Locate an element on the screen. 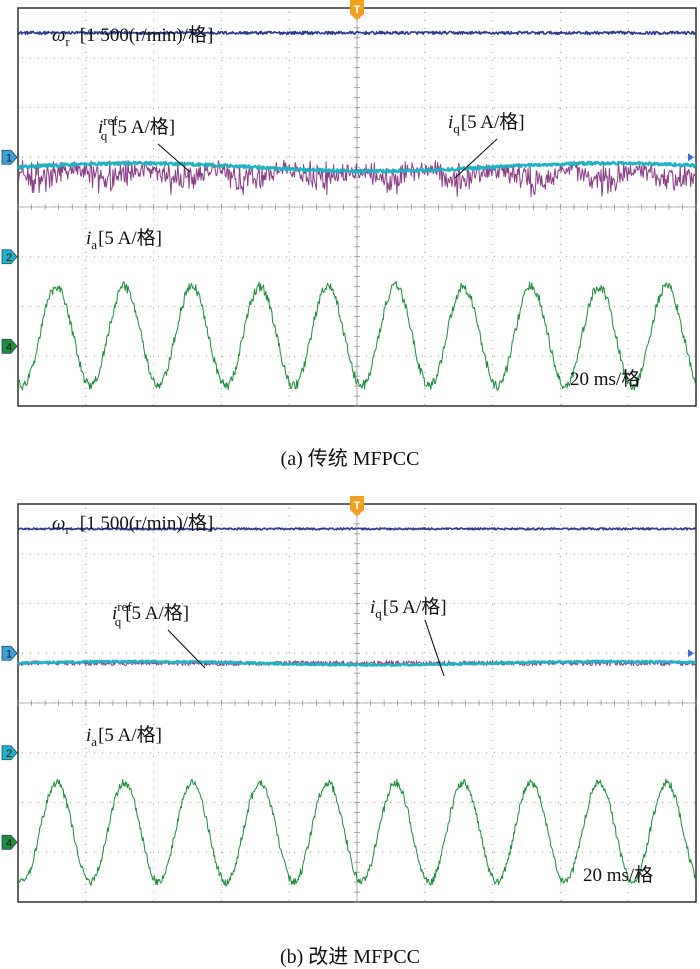 This screenshot has width=700, height=969. caption-b: (b) 改进 MFPCC is located at coordinates (350, 957).